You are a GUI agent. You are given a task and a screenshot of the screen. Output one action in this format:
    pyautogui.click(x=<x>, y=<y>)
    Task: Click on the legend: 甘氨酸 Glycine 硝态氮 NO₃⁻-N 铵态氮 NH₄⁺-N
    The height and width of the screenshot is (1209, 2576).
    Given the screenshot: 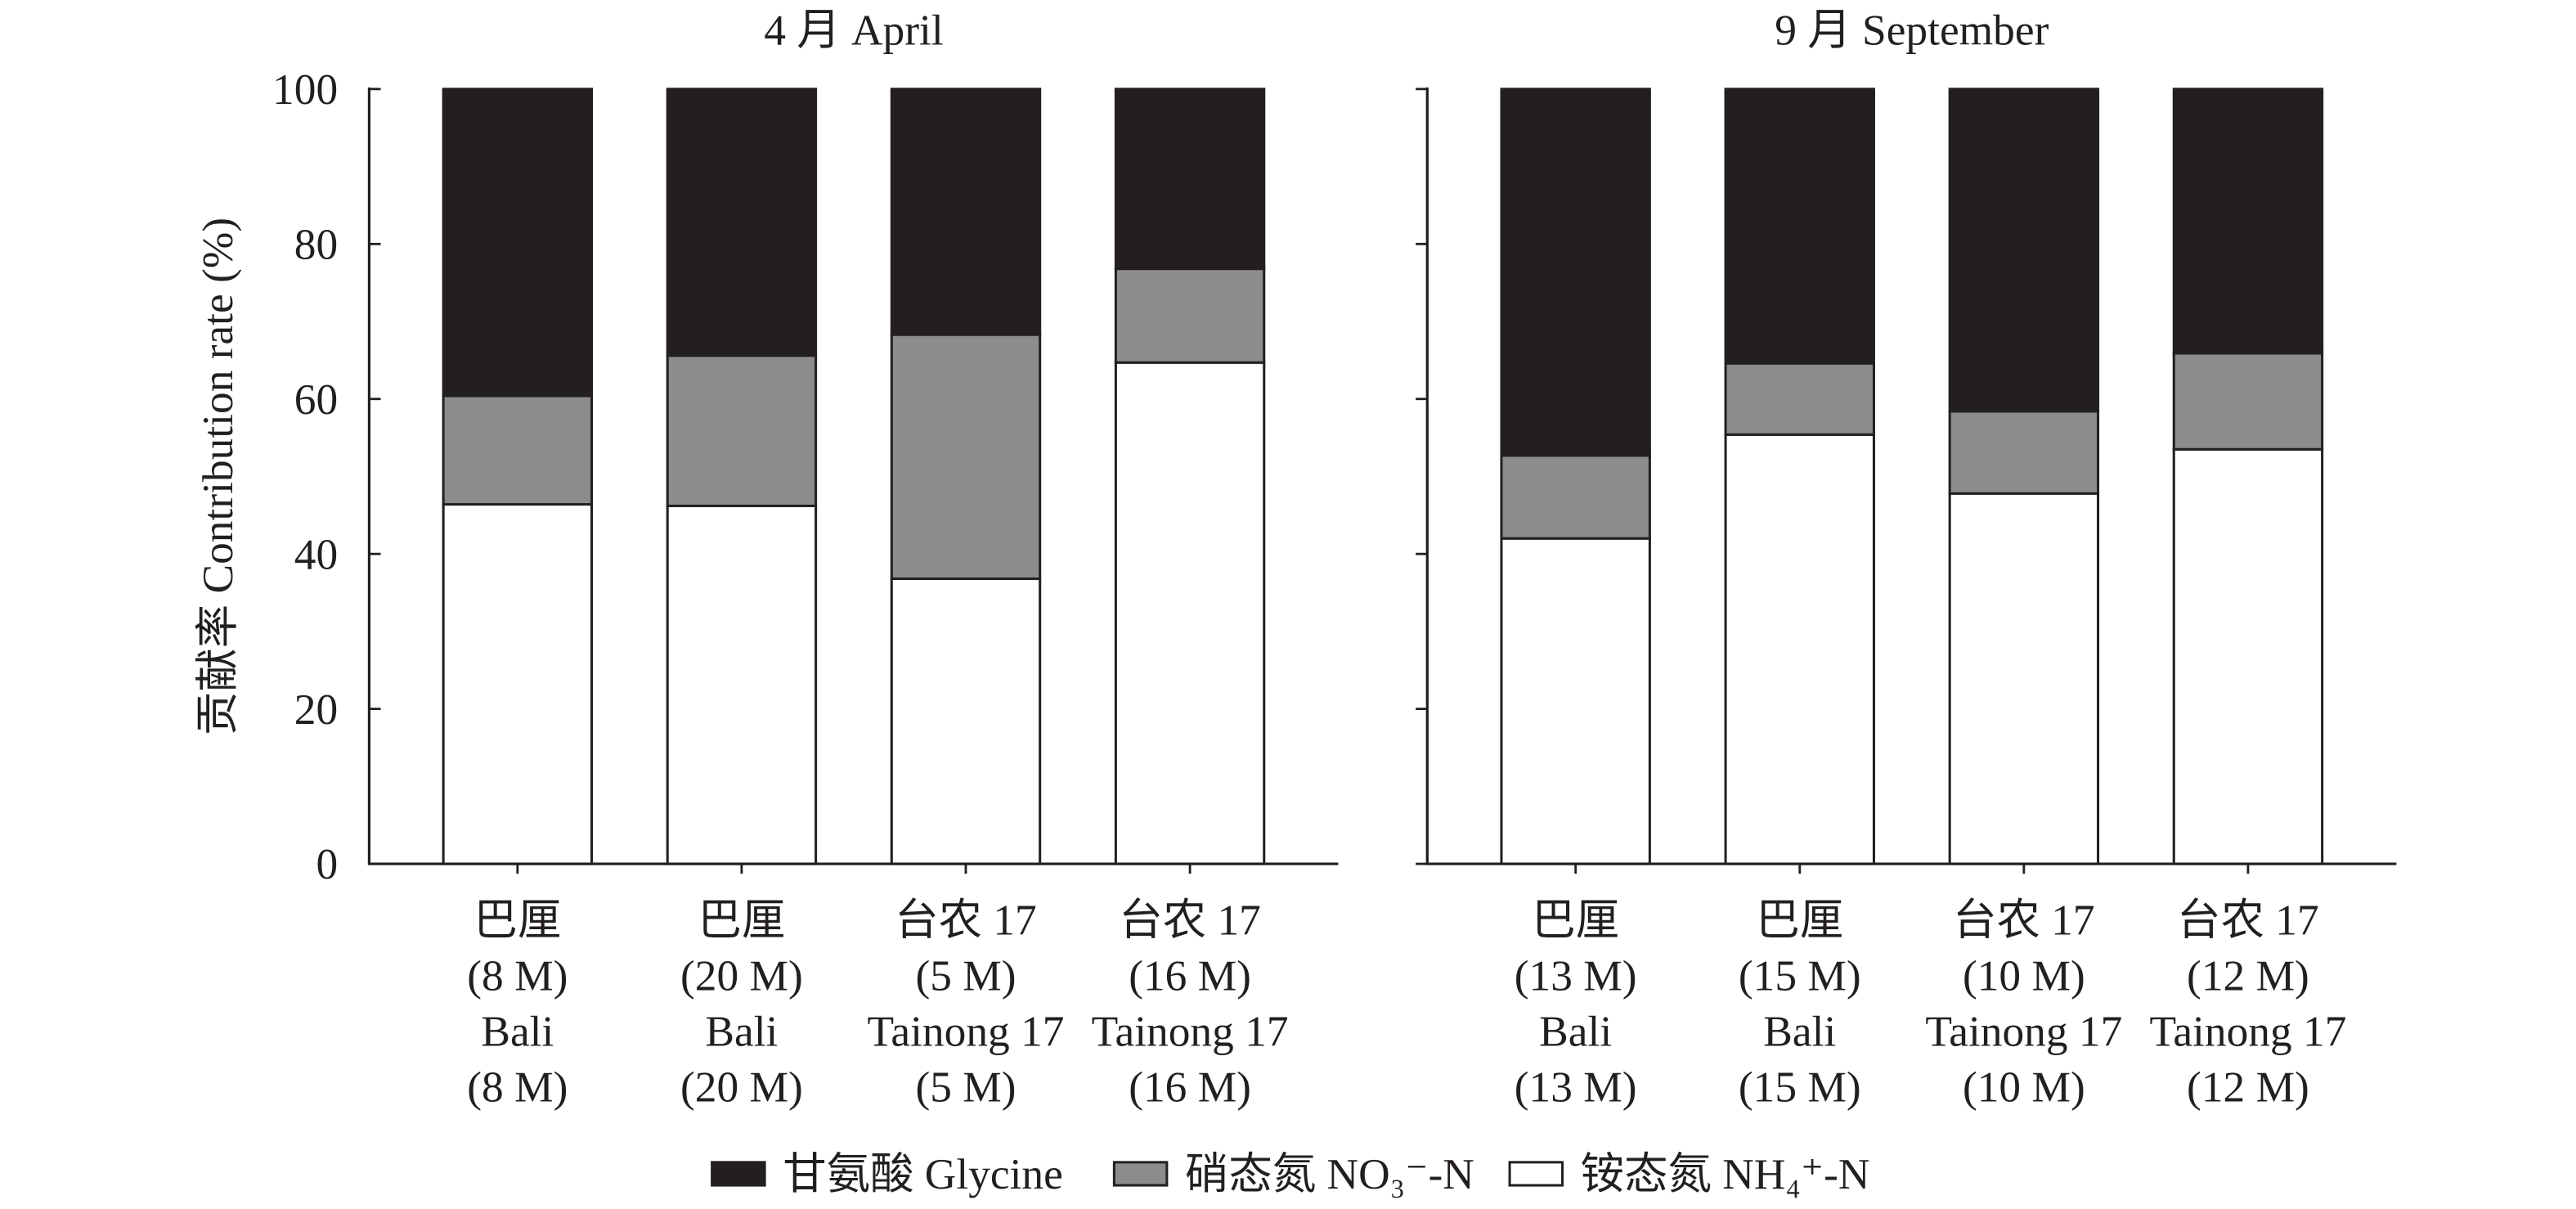 What is the action you would take?
    pyautogui.click(x=1290, y=1173)
    